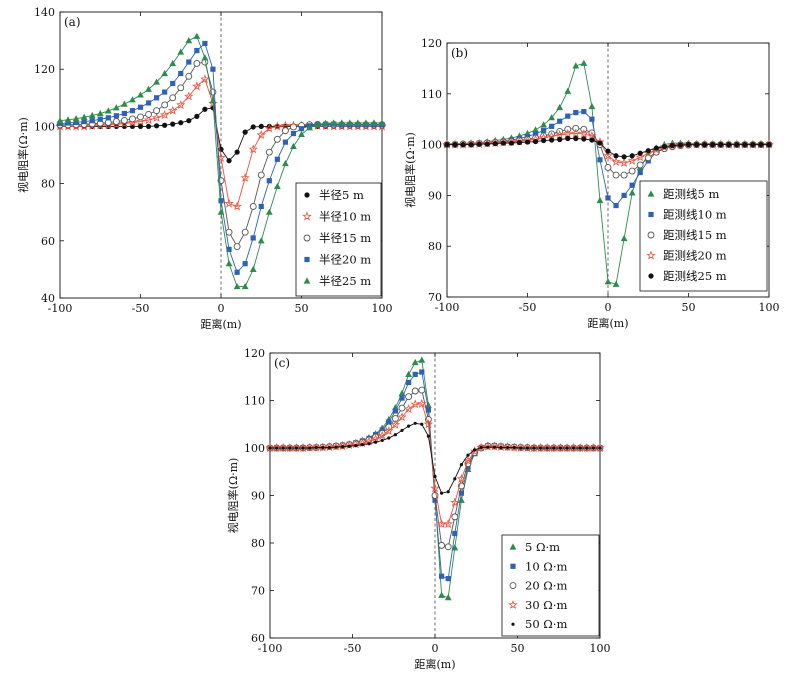  I want to click on legend: 半径5 m 半径10 m 半径15 m 半径20 m 半径25 m, so click(338, 239).